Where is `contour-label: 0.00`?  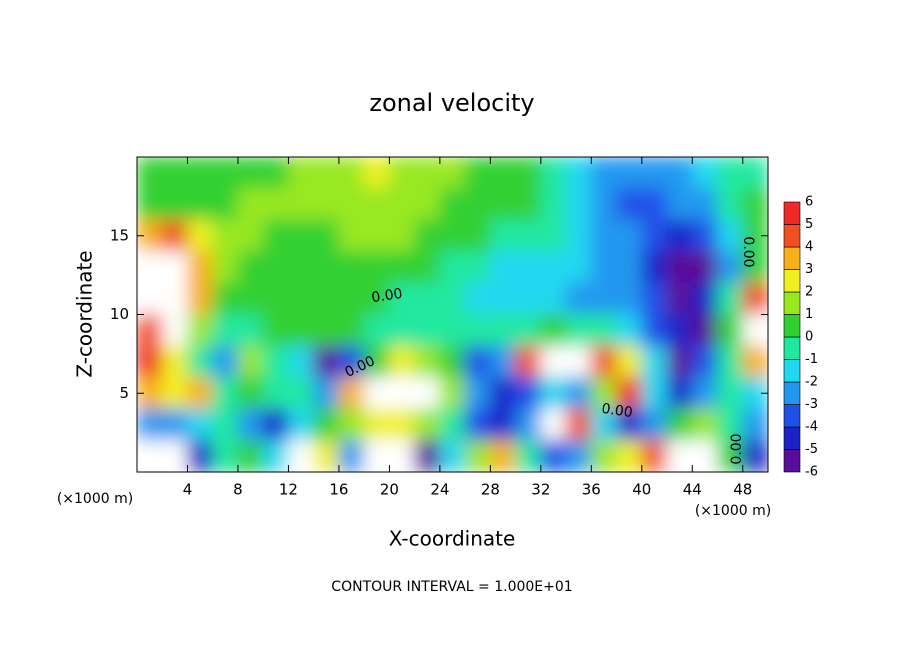
contour-label: 0.00 is located at coordinates (748, 251).